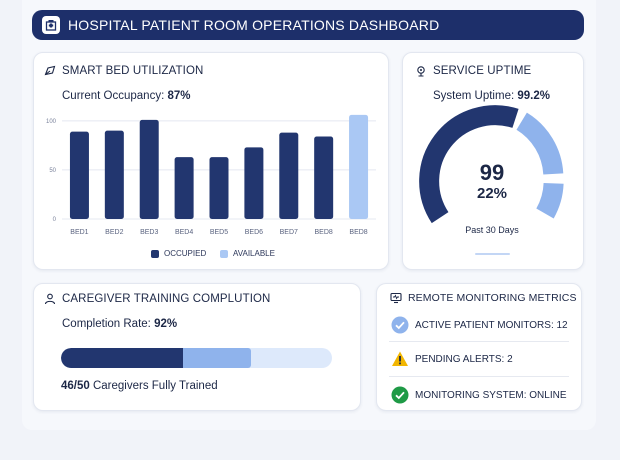  What do you see at coordinates (149, 169) in the screenshot?
I see `bar-bed3` at bounding box center [149, 169].